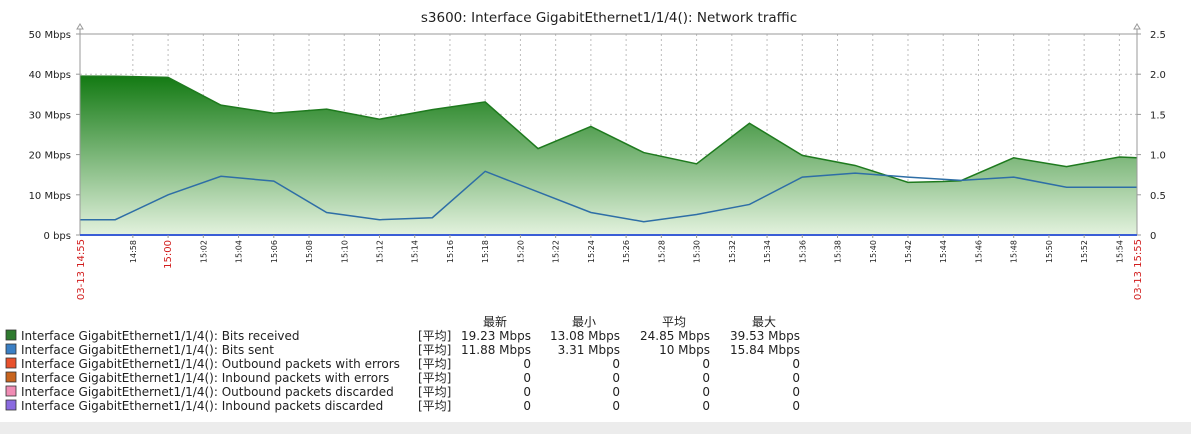 Image resolution: width=1191 pixels, height=434 pixels. What do you see at coordinates (50, 156) in the screenshot?
I see `y-tick-label: 20 Mbps` at bounding box center [50, 156].